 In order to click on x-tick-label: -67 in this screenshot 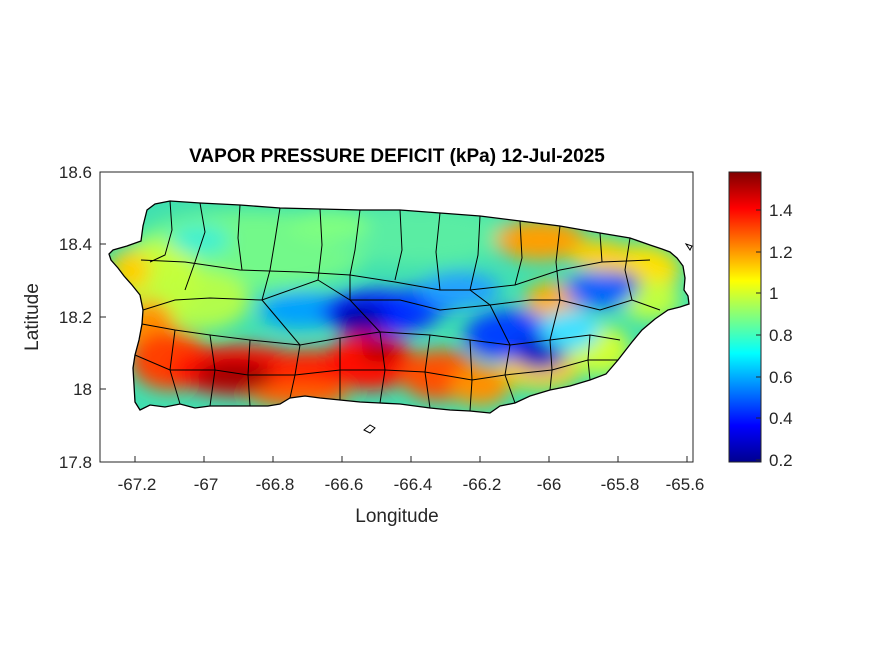, I will do `click(206, 484)`.